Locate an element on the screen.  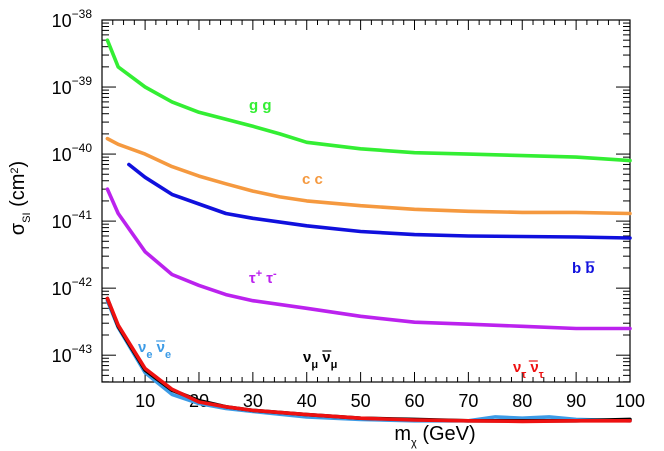
series-label-gg: g g is located at coordinates (260, 105).